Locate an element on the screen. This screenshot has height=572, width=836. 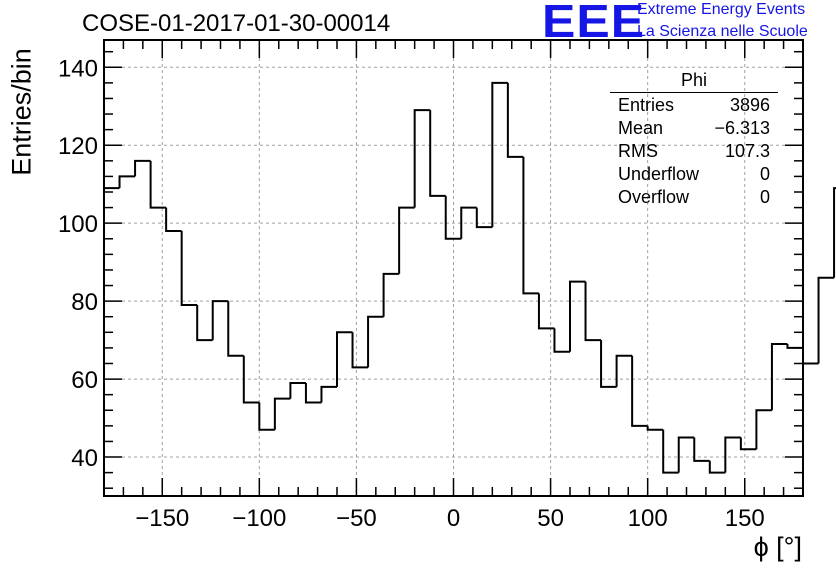
stats-label: Mean is located at coordinates (641, 128).